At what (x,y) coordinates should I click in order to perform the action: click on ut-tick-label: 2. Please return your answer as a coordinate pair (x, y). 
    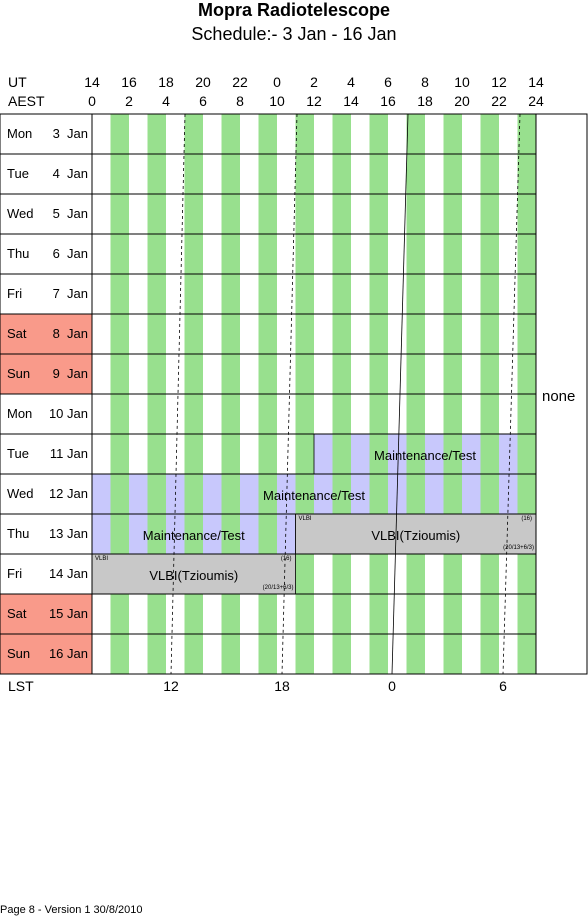
    Looking at the image, I should click on (314, 82).